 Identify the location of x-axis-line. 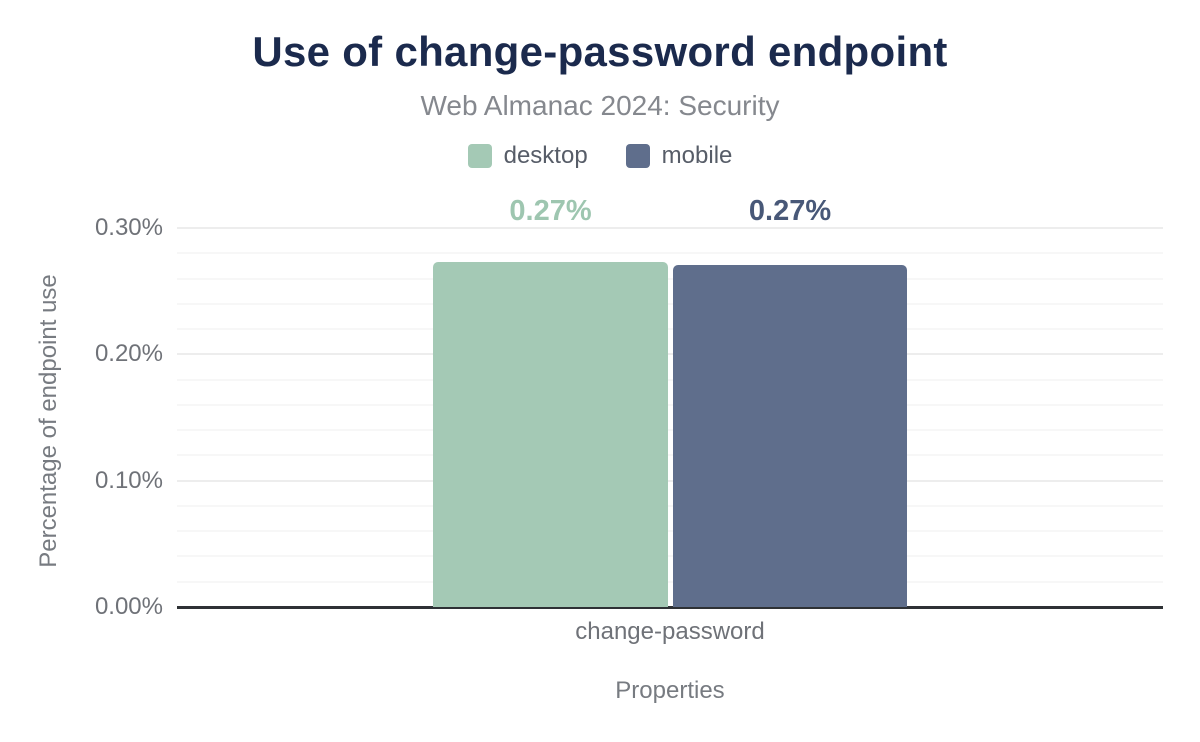
(670, 607).